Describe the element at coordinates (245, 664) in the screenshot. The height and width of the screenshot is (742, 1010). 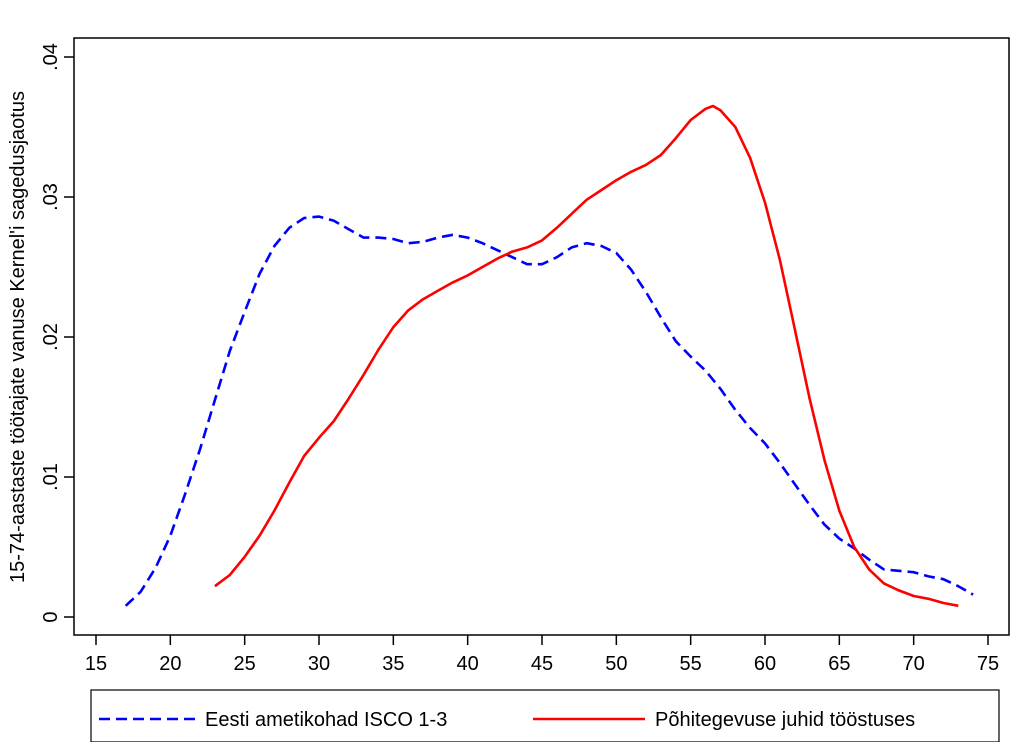
I see `x-tick-label: 25` at that location.